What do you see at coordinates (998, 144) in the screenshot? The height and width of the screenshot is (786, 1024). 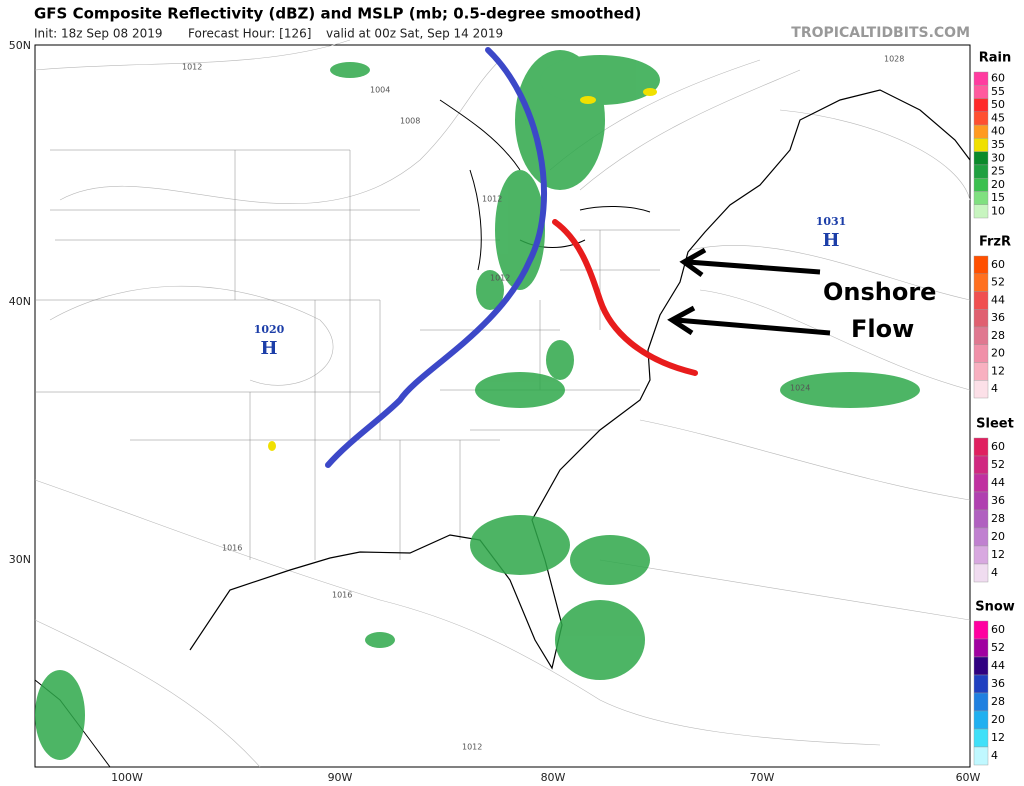 I see `legend-level: 35` at bounding box center [998, 144].